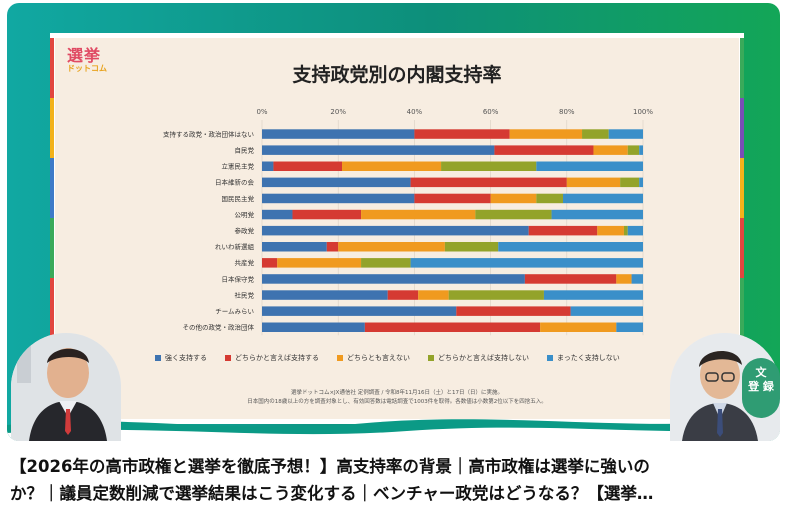 Image resolution: width=787 pixels, height=510 pixels. I want to click on category-label: チームみらい, so click(234, 311).